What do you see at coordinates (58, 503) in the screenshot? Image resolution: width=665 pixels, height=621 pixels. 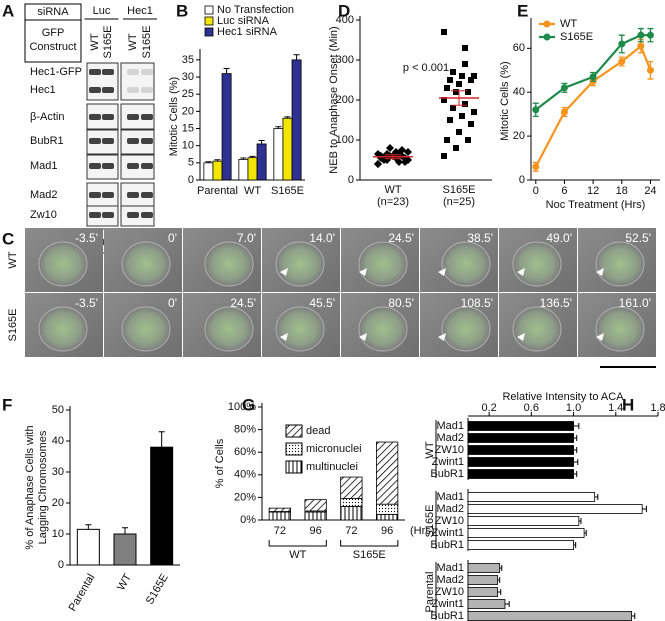 I see `y-tick-label: 20` at bounding box center [58, 503].